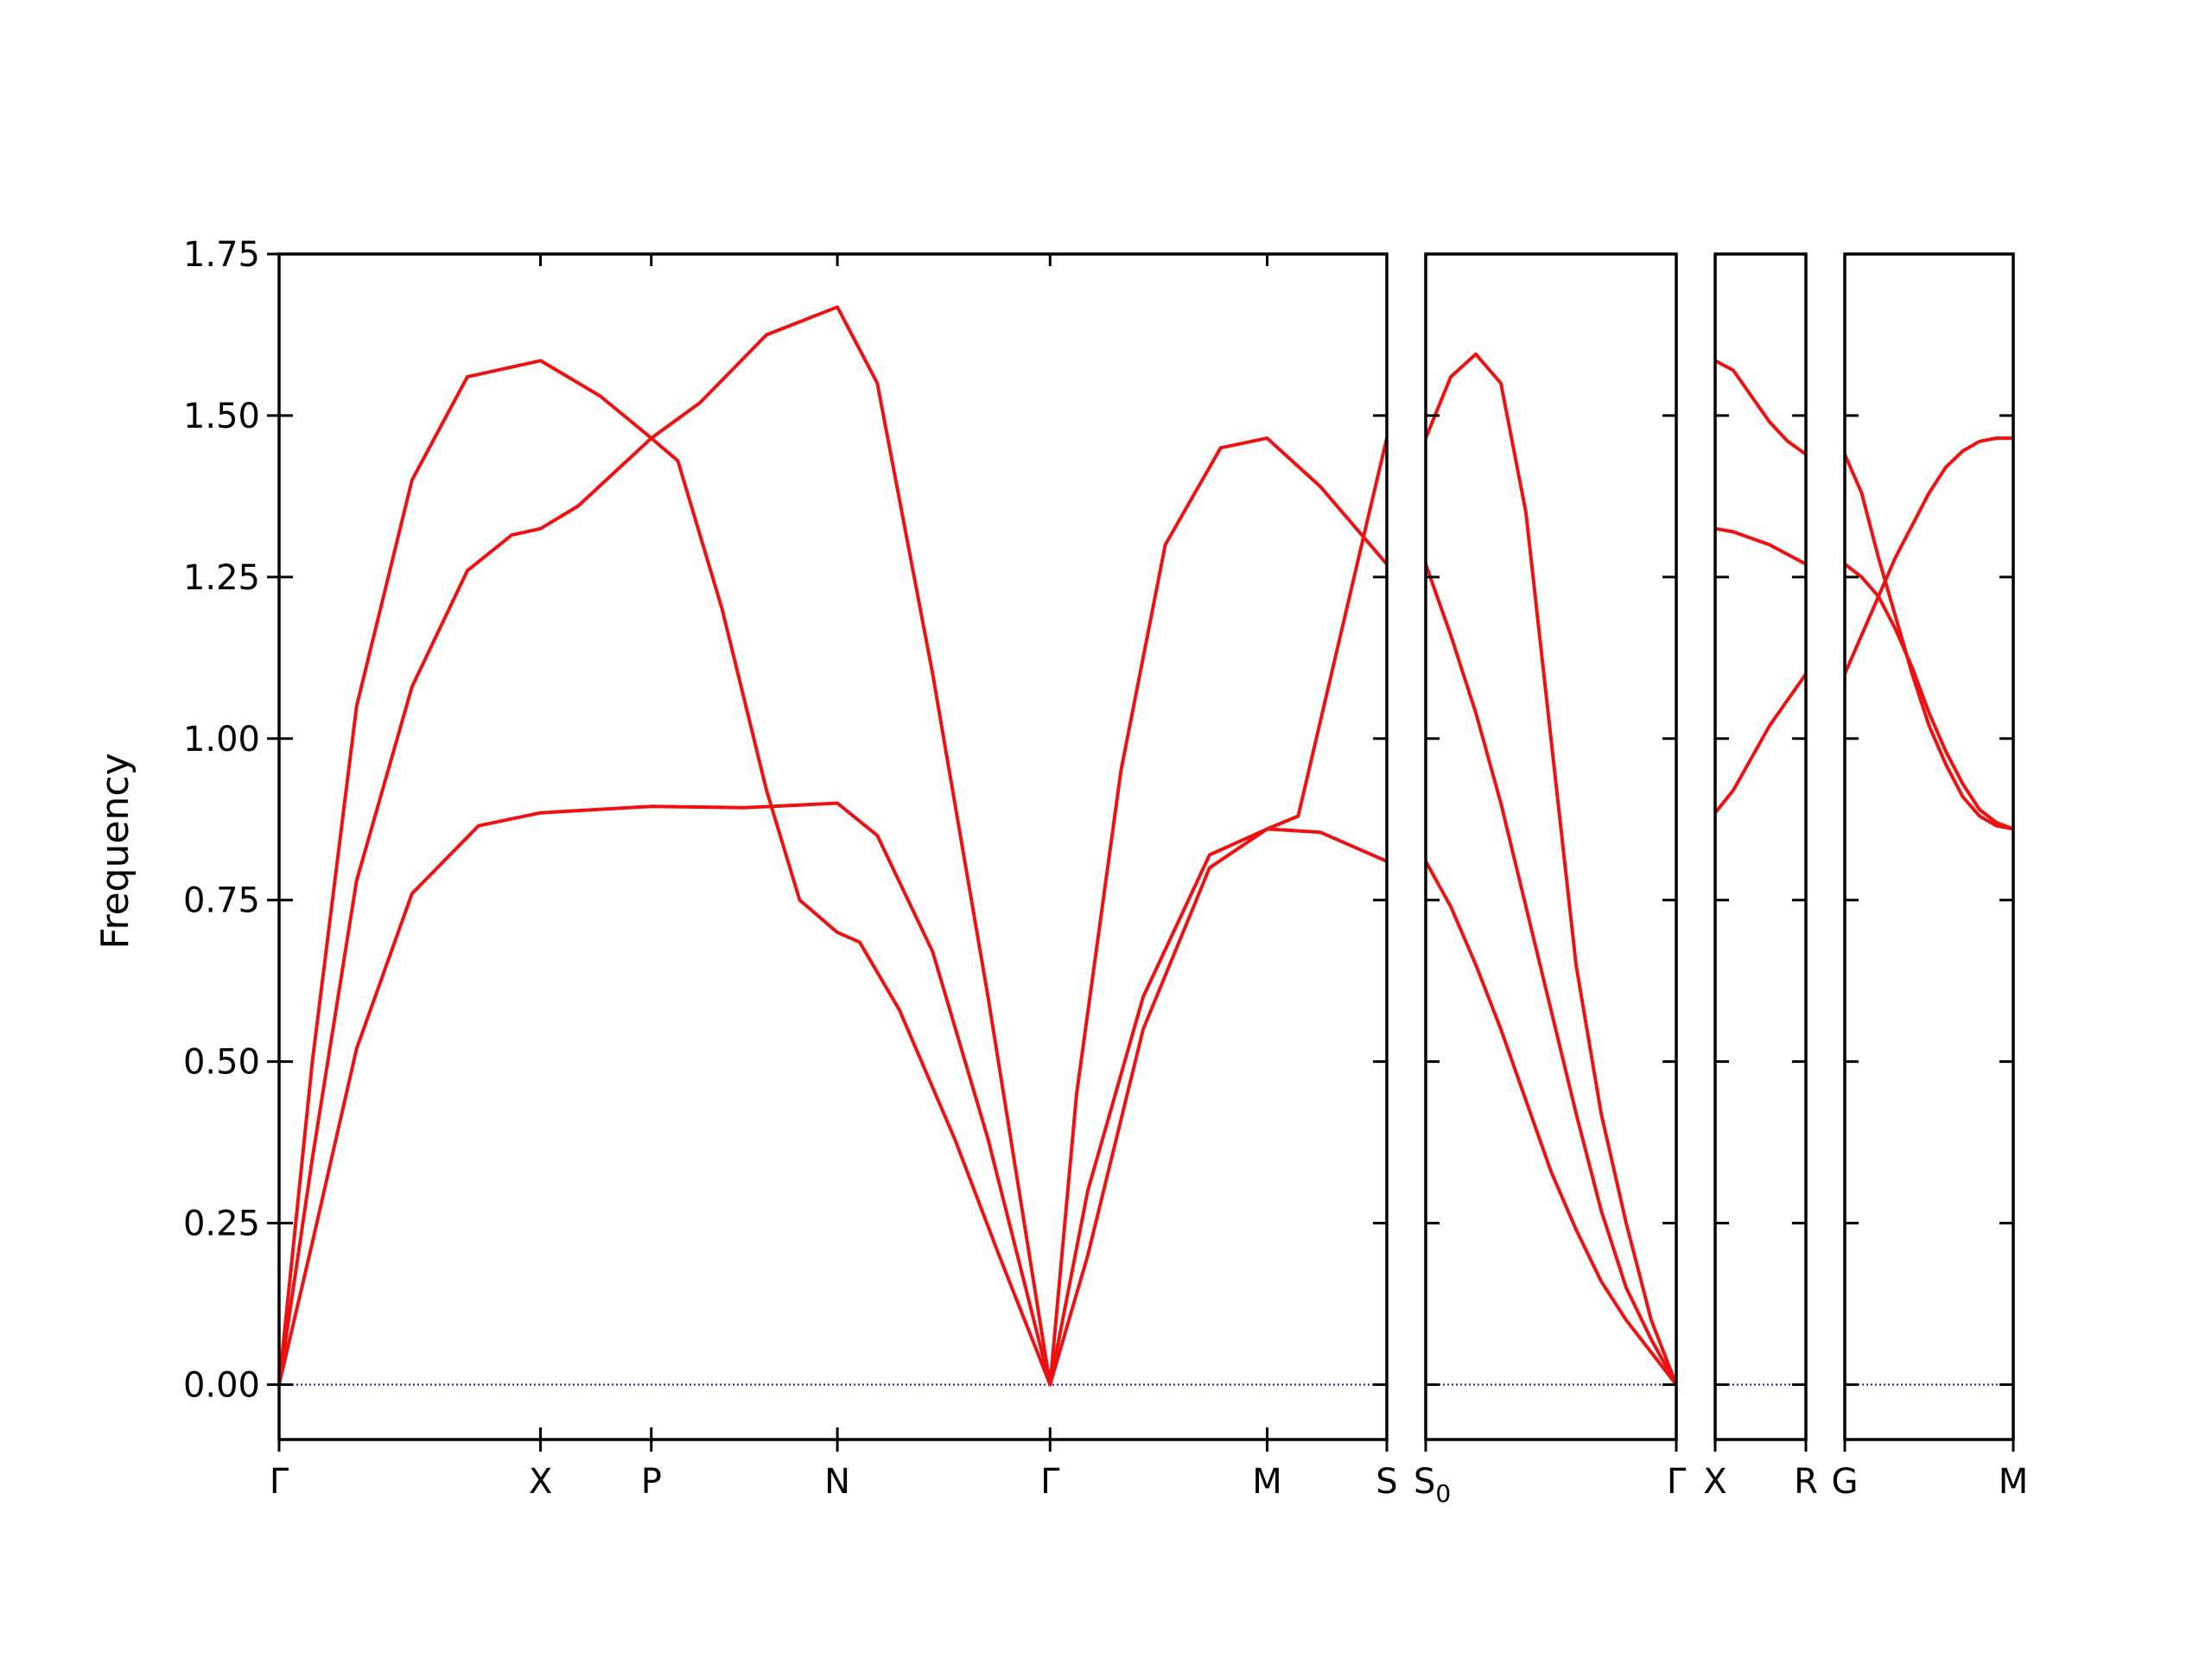 This screenshot has height=1659, width=2212. I want to click on panel-2: S0 Γ, so click(1550, 880).